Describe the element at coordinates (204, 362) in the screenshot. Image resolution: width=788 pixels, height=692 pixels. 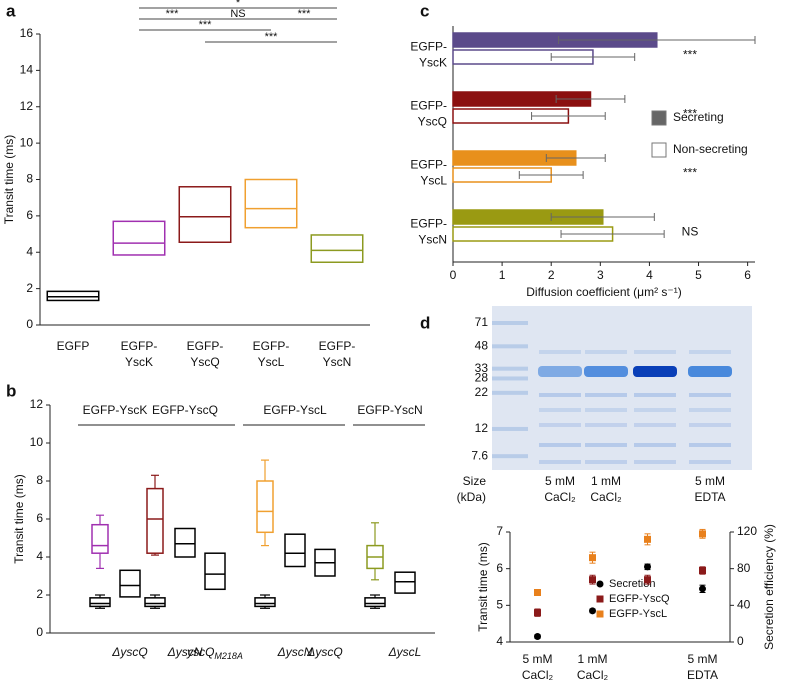
I see `x-tick-label: YscQ` at that location.